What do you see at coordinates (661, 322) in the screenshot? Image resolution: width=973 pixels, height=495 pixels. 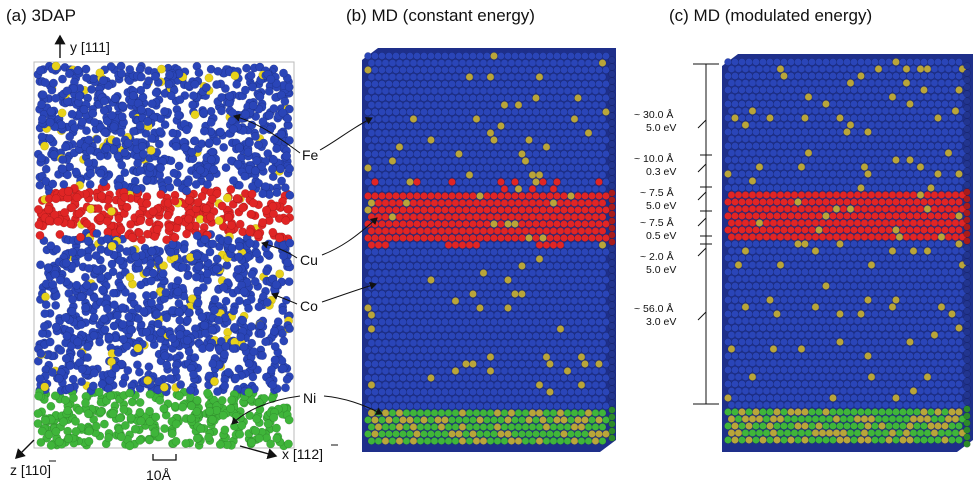 I see `layer-6-energy: 3.0 eV` at bounding box center [661, 322].